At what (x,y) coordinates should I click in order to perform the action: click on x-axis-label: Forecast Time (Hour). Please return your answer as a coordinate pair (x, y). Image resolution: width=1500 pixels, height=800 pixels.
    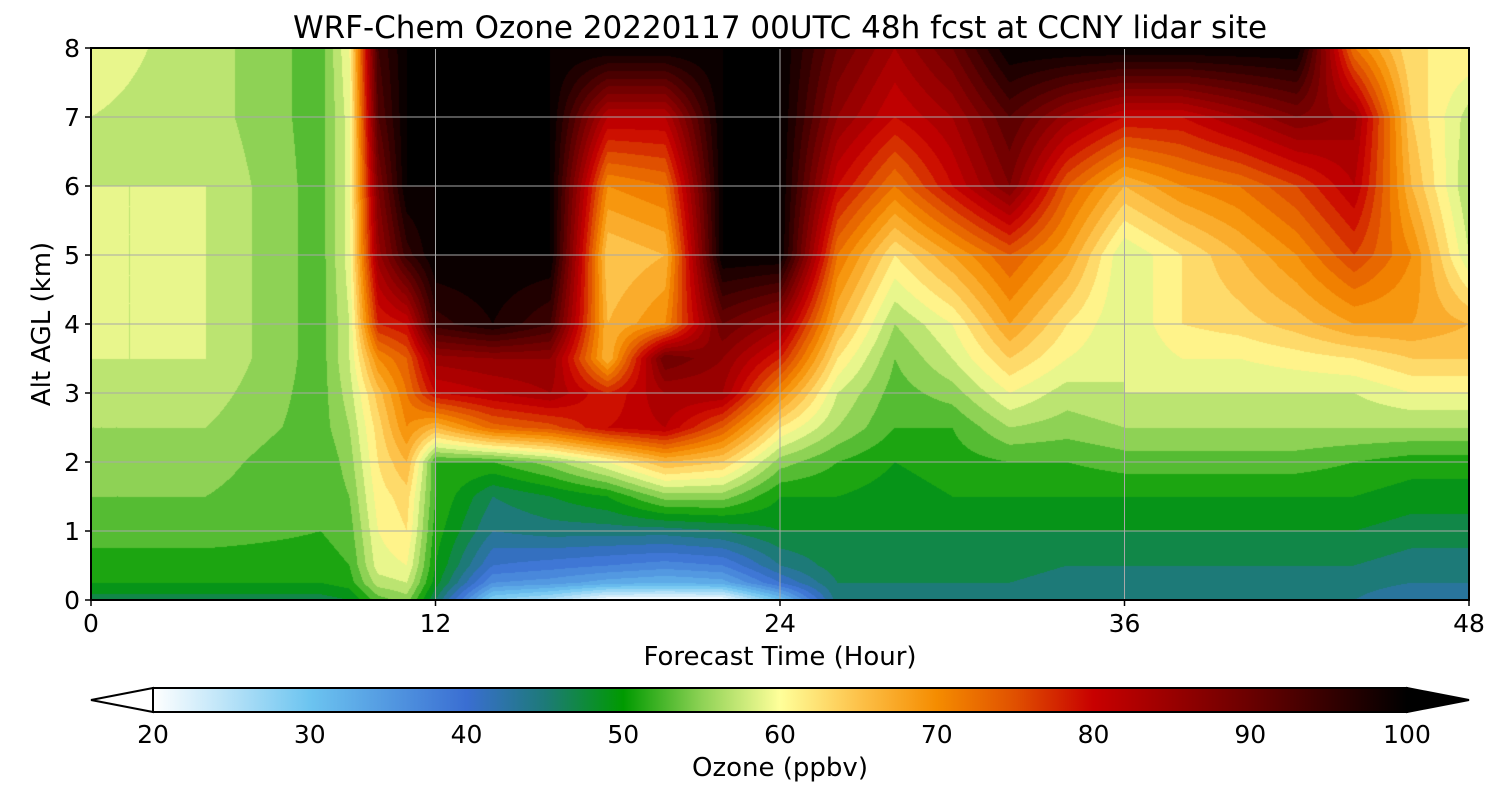
    Looking at the image, I should click on (779, 657).